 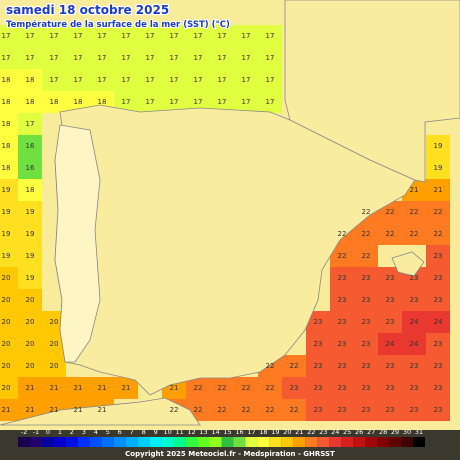 I want to click on colorbar-label: 23, so click(x=323, y=432).